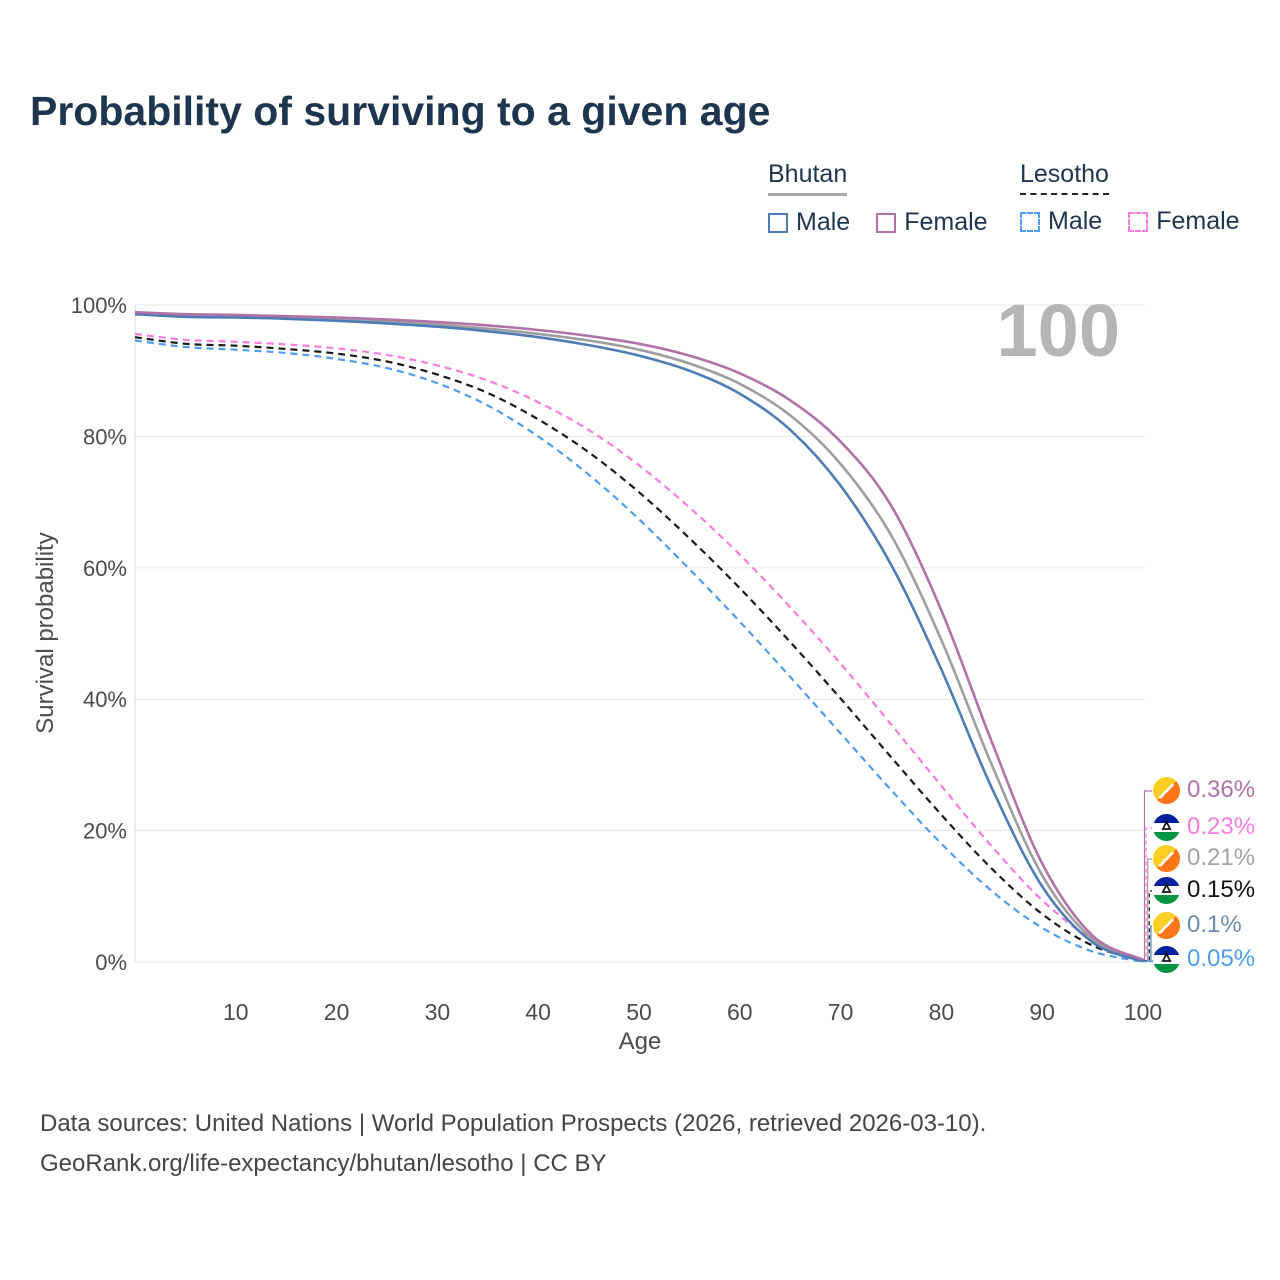 The image size is (1280, 1280). What do you see at coordinates (1221, 789) in the screenshot?
I see `end-label-value: 0.36%` at bounding box center [1221, 789].